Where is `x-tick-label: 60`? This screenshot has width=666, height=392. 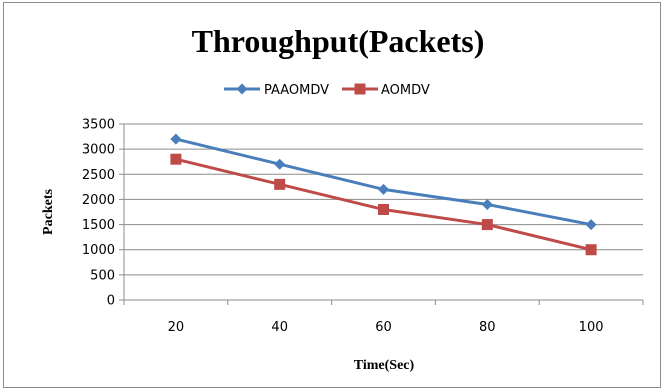 x-tick-label: 60 is located at coordinates (383, 327).